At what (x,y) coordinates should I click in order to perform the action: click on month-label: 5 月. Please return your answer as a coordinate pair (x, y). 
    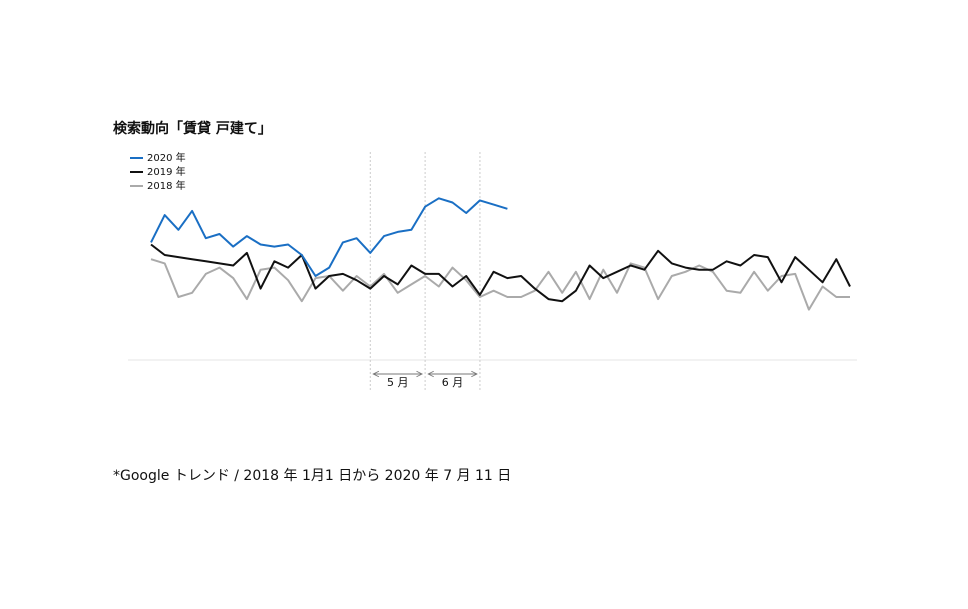
    Looking at the image, I should click on (398, 382).